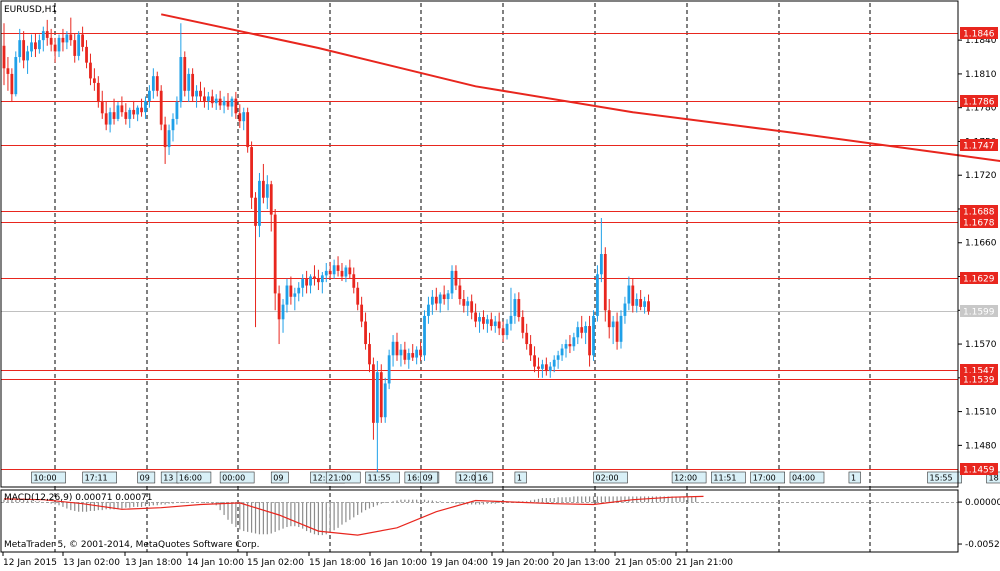 The width and height of the screenshot is (1000, 571). Describe the element at coordinates (979, 224) in the screenshot. I see `level-tag-label: 1.1678` at that location.